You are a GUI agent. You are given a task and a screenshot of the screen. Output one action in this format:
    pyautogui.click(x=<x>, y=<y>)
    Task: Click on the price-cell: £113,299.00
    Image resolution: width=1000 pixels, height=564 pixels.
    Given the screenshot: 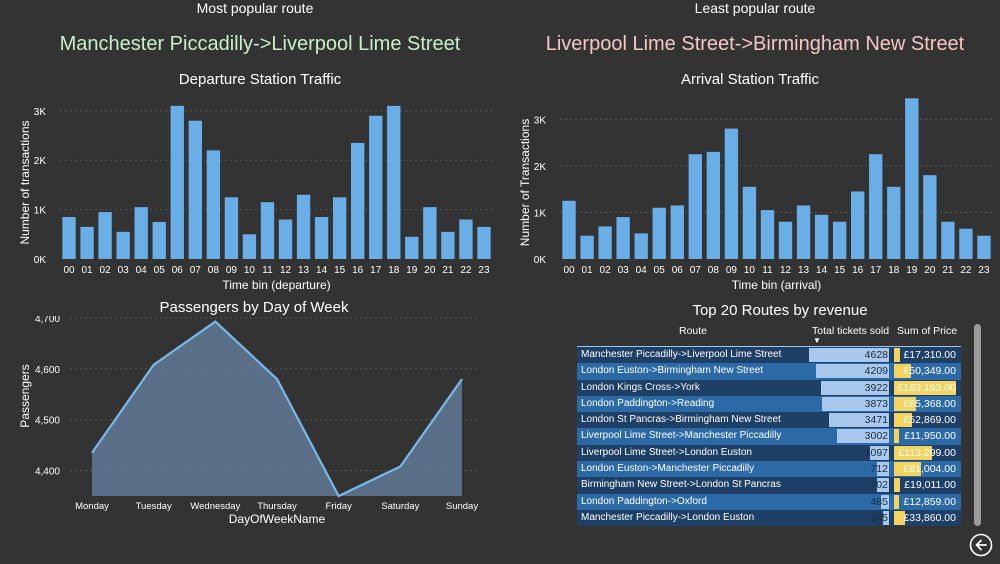 What is the action you would take?
    pyautogui.click(x=926, y=452)
    